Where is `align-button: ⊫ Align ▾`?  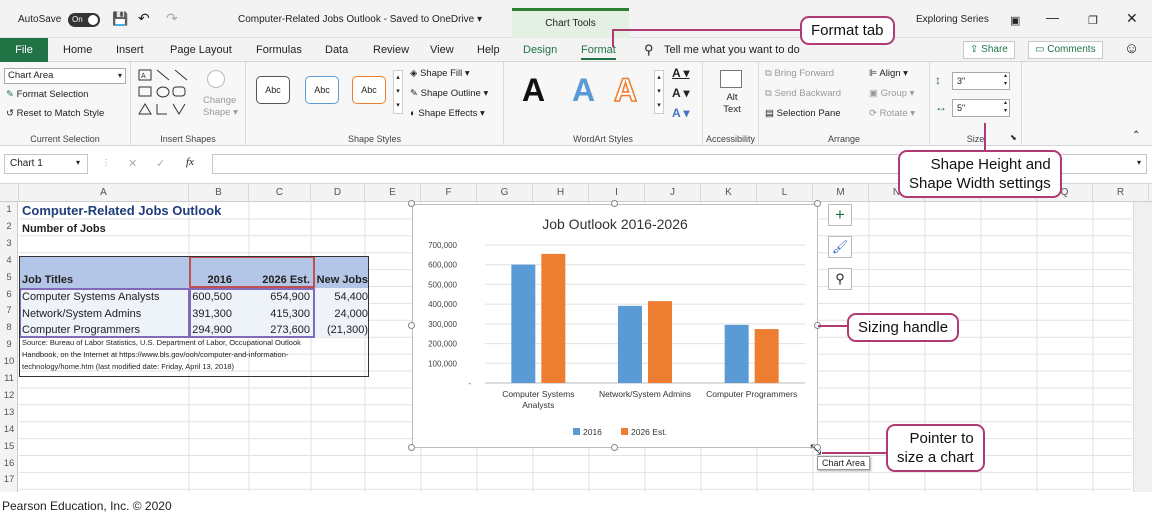 align-button: ⊫ Align ▾ is located at coordinates (888, 73).